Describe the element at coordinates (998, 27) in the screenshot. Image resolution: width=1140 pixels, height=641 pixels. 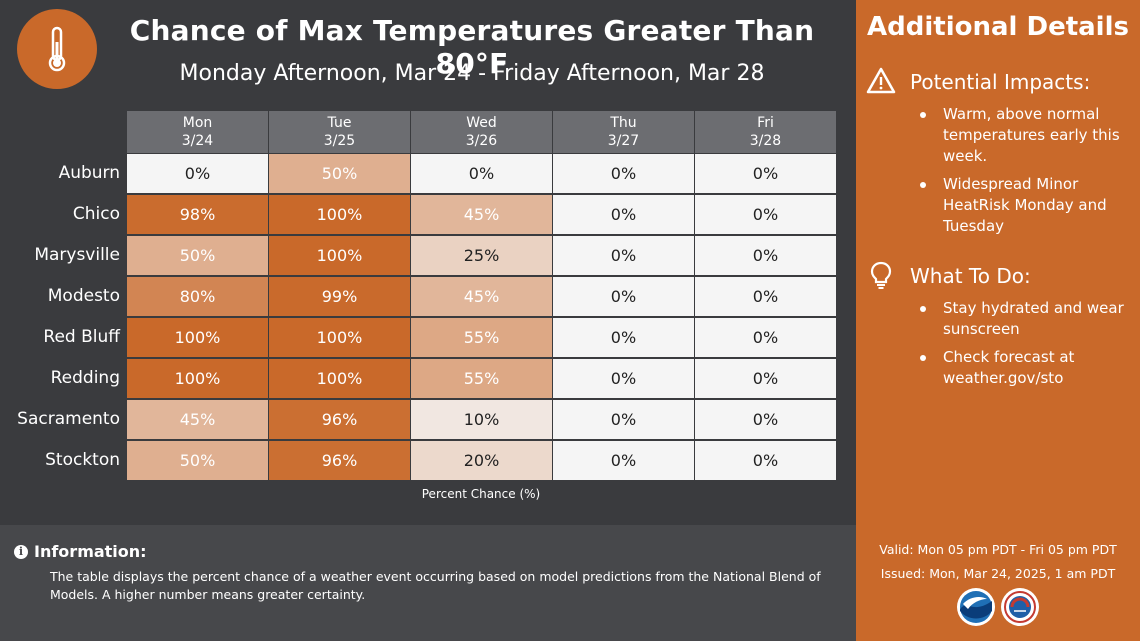
I see `sidebar-title: Additional Details` at that location.